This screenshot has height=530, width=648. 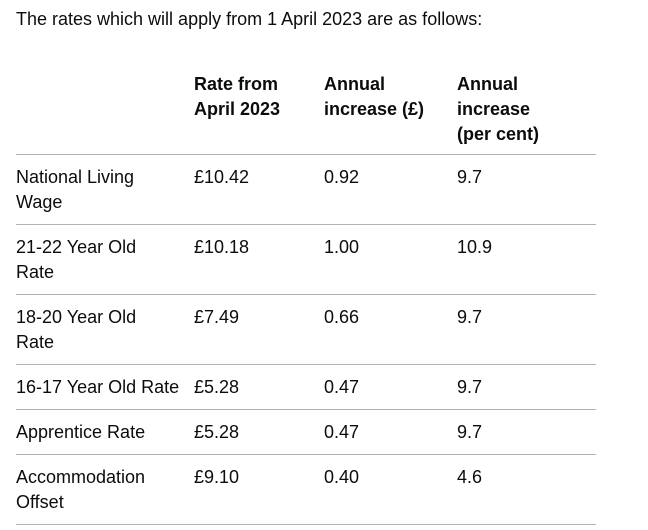 I want to click on table-row: 21-22 Year Old Rate £10.18 1.00 10.9, so click(x=306, y=259).